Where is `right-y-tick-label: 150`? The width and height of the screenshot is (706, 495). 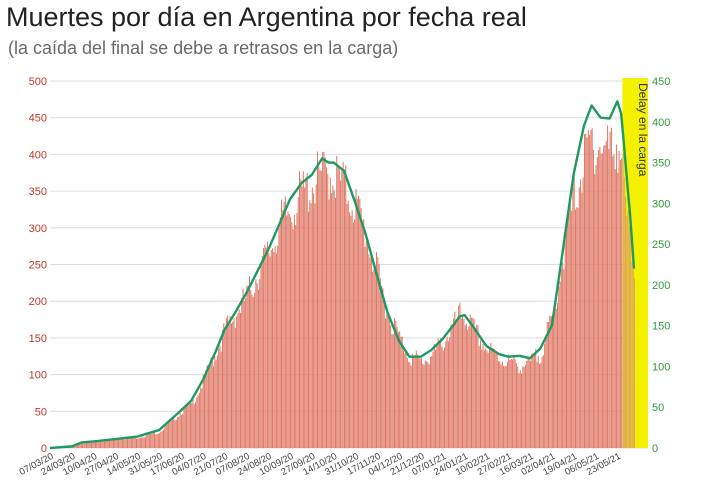 right-y-tick-label: 150 is located at coordinates (661, 327).